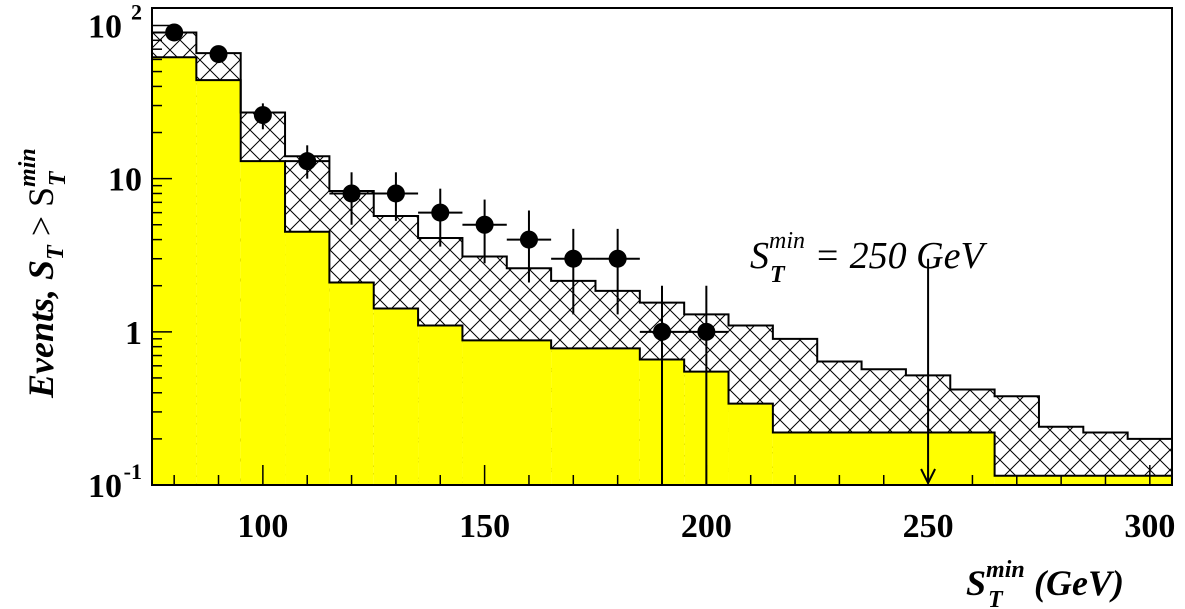 This screenshot has height=609, width=1185. What do you see at coordinates (928, 526) in the screenshot?
I see `x-tick-label: 250` at bounding box center [928, 526].